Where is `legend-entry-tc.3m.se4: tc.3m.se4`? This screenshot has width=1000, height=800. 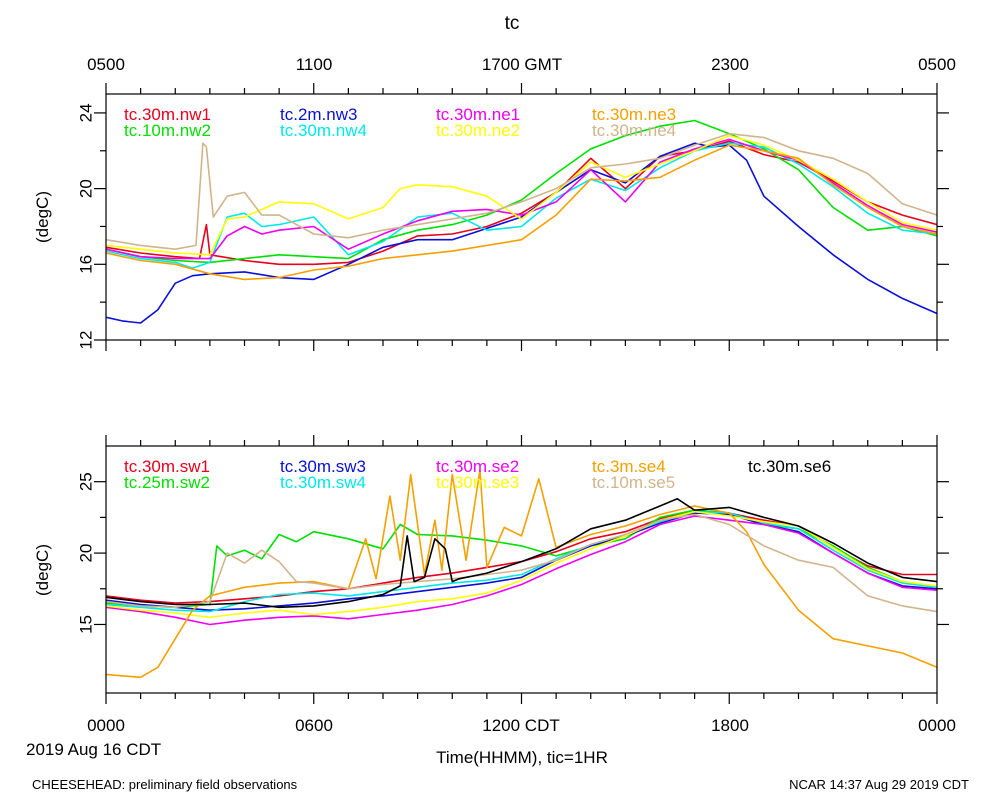 legend-entry-tc.3m.se4: tc.3m.se4 is located at coordinates (629, 466).